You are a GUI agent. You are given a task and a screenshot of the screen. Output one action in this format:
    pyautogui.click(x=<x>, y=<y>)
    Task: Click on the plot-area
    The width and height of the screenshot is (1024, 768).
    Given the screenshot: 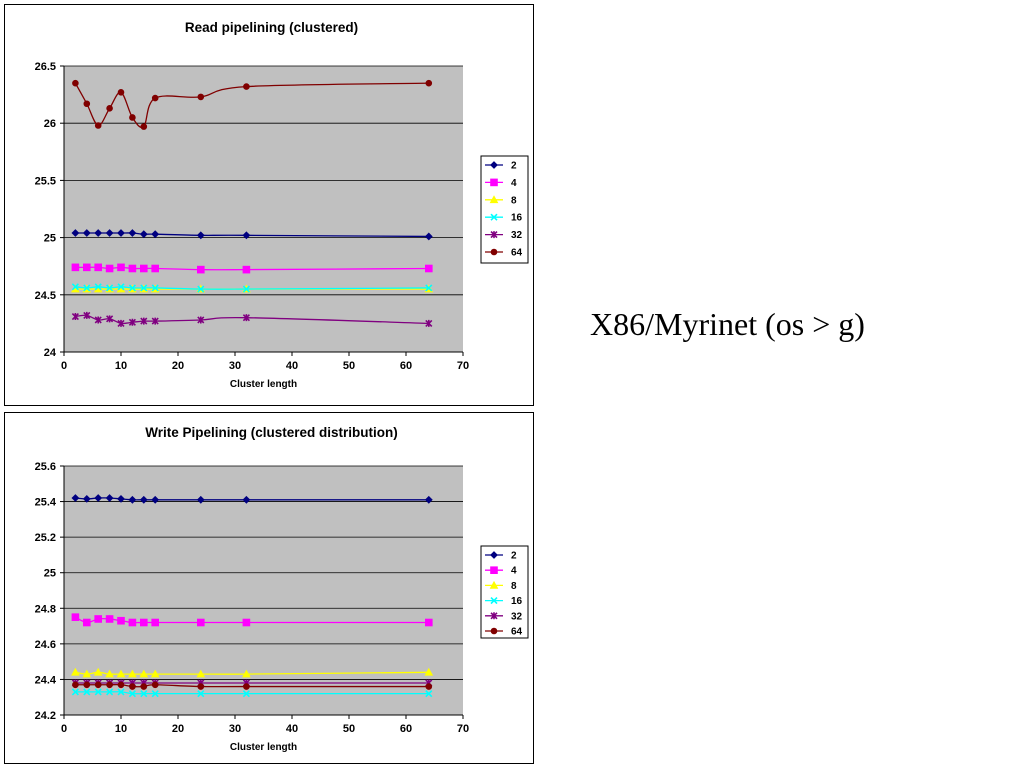 What is the action you would take?
    pyautogui.click(x=263, y=590)
    